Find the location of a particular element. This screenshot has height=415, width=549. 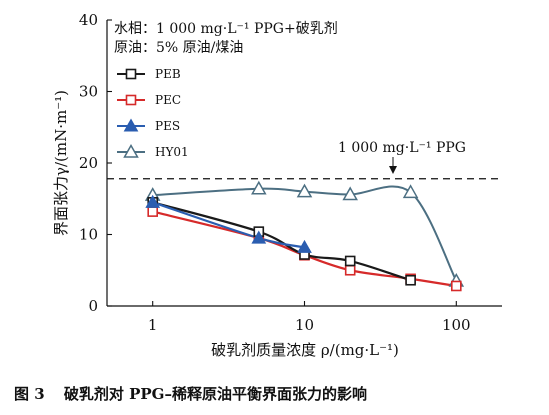

x-tick-label: 10 is located at coordinates (304, 325).